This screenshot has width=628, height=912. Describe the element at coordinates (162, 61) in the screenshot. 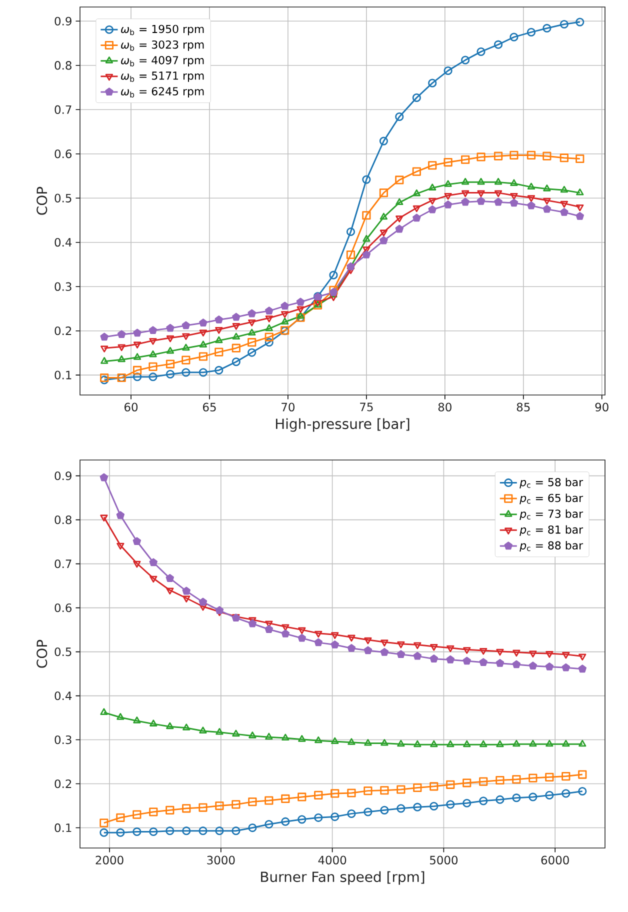

I see `legend-label: ω$_{b}$ = 4097 rpm` at that location.